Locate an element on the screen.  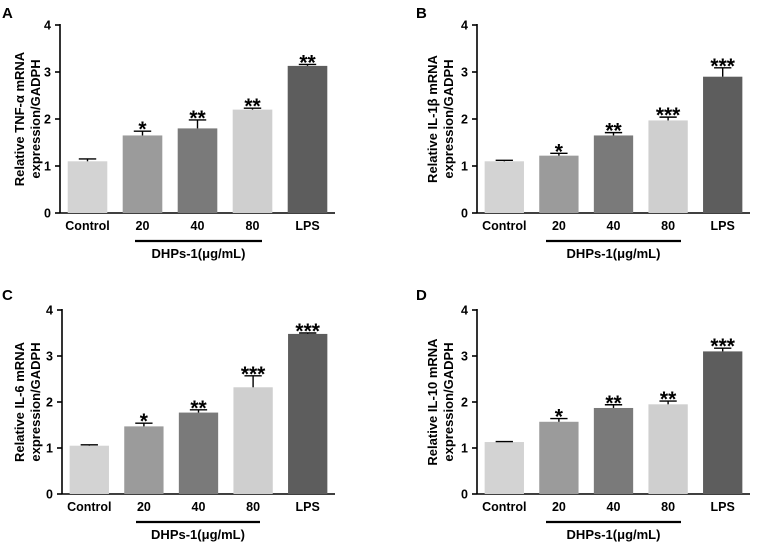
panel-d-ytick-label: 1 is located at coordinates (464, 449).